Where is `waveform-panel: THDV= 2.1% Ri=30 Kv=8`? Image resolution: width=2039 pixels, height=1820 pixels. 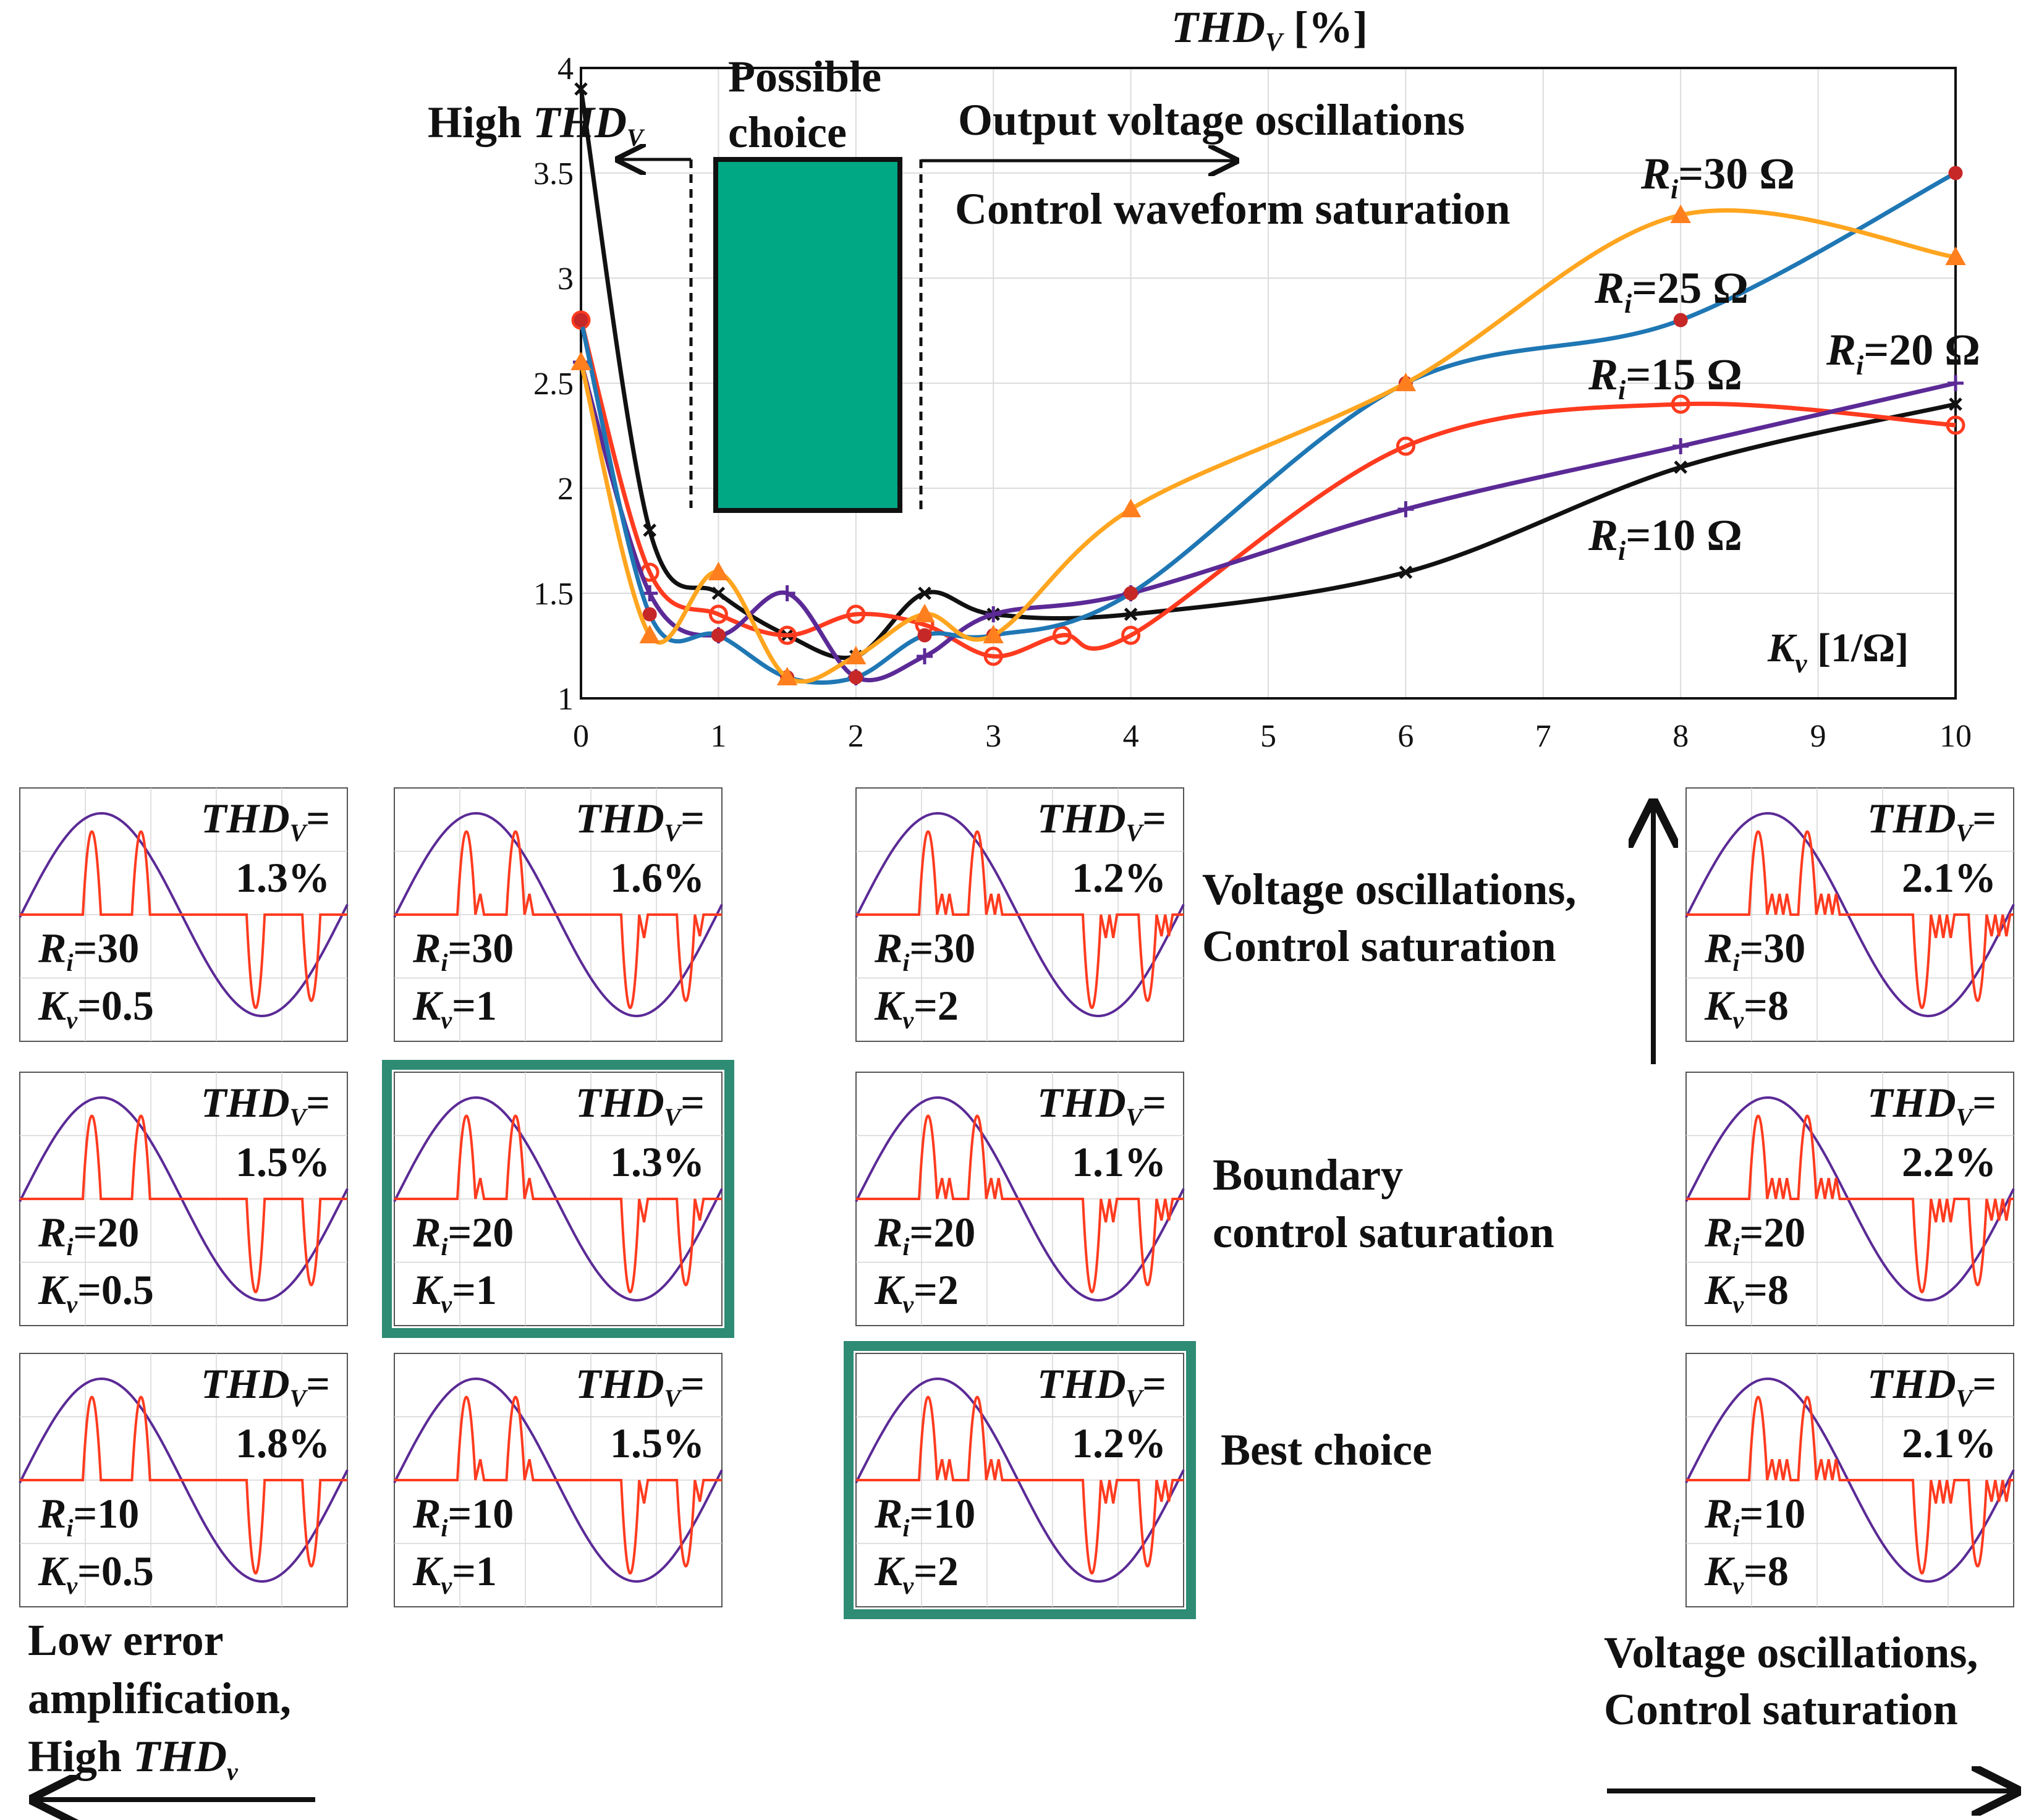 waveform-panel: THDV= 2.1% Ri=30 Kv=8 is located at coordinates (1850, 914).